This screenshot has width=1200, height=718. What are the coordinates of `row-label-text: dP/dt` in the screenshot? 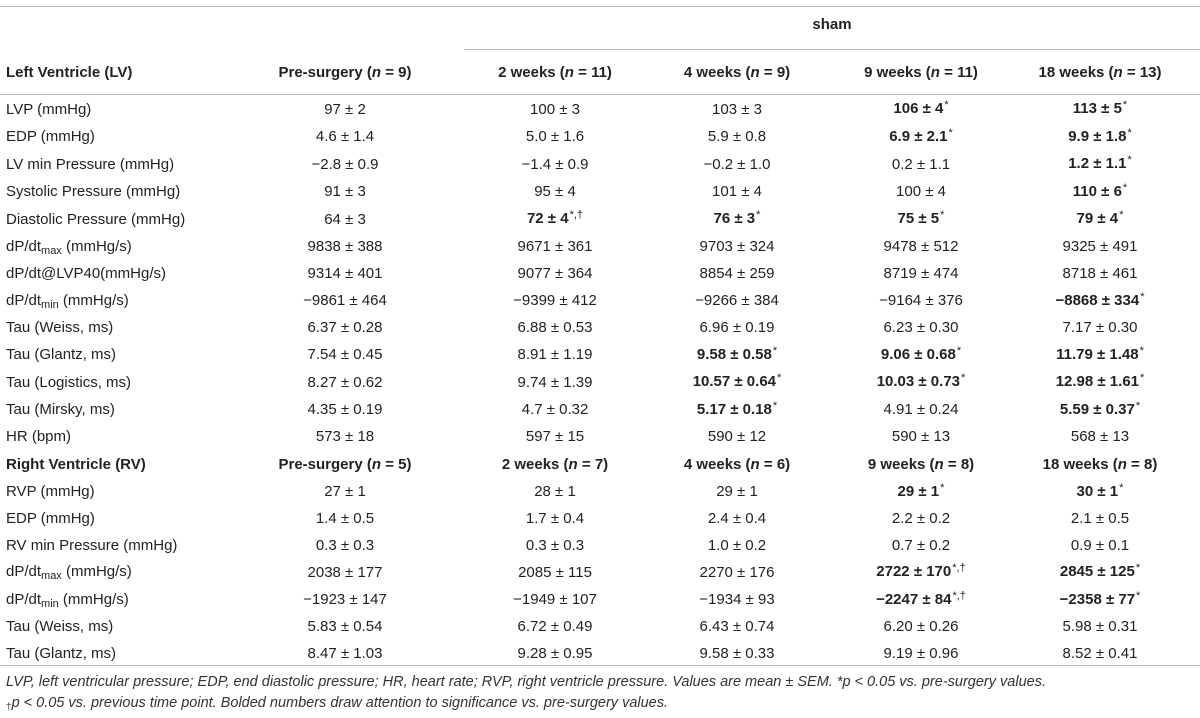 It's located at (24, 246).